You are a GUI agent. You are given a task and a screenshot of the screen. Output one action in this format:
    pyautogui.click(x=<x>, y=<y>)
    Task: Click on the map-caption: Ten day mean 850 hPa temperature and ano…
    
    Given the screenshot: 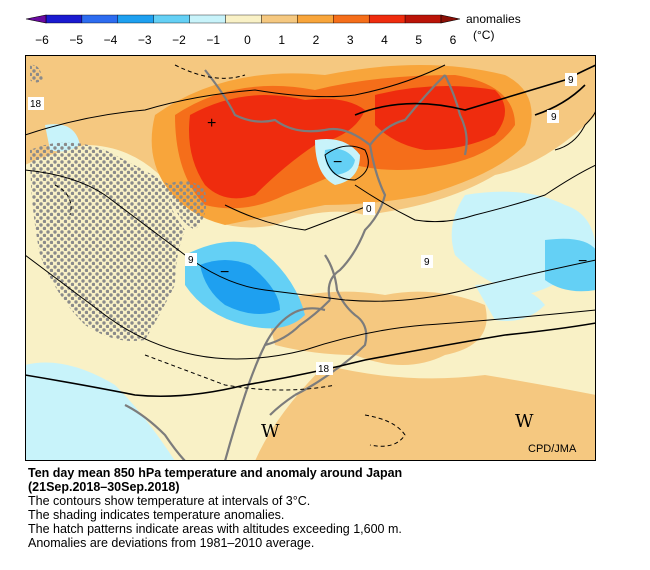 What is the action you would take?
    pyautogui.click(x=328, y=508)
    